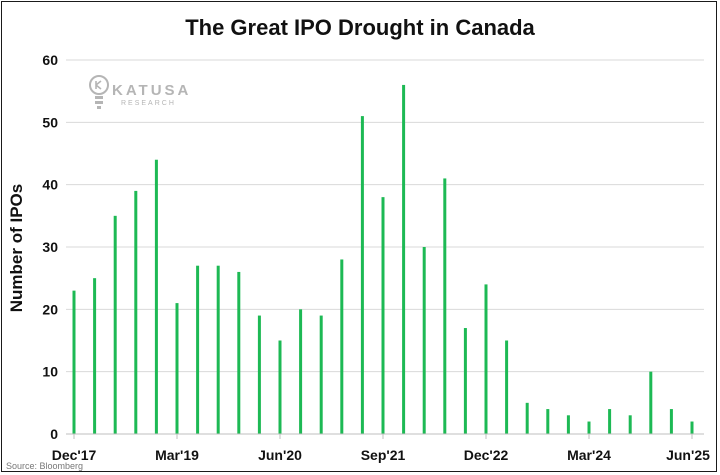 The height and width of the screenshot is (475, 720). I want to click on bar-Mar'22, so click(424, 340).